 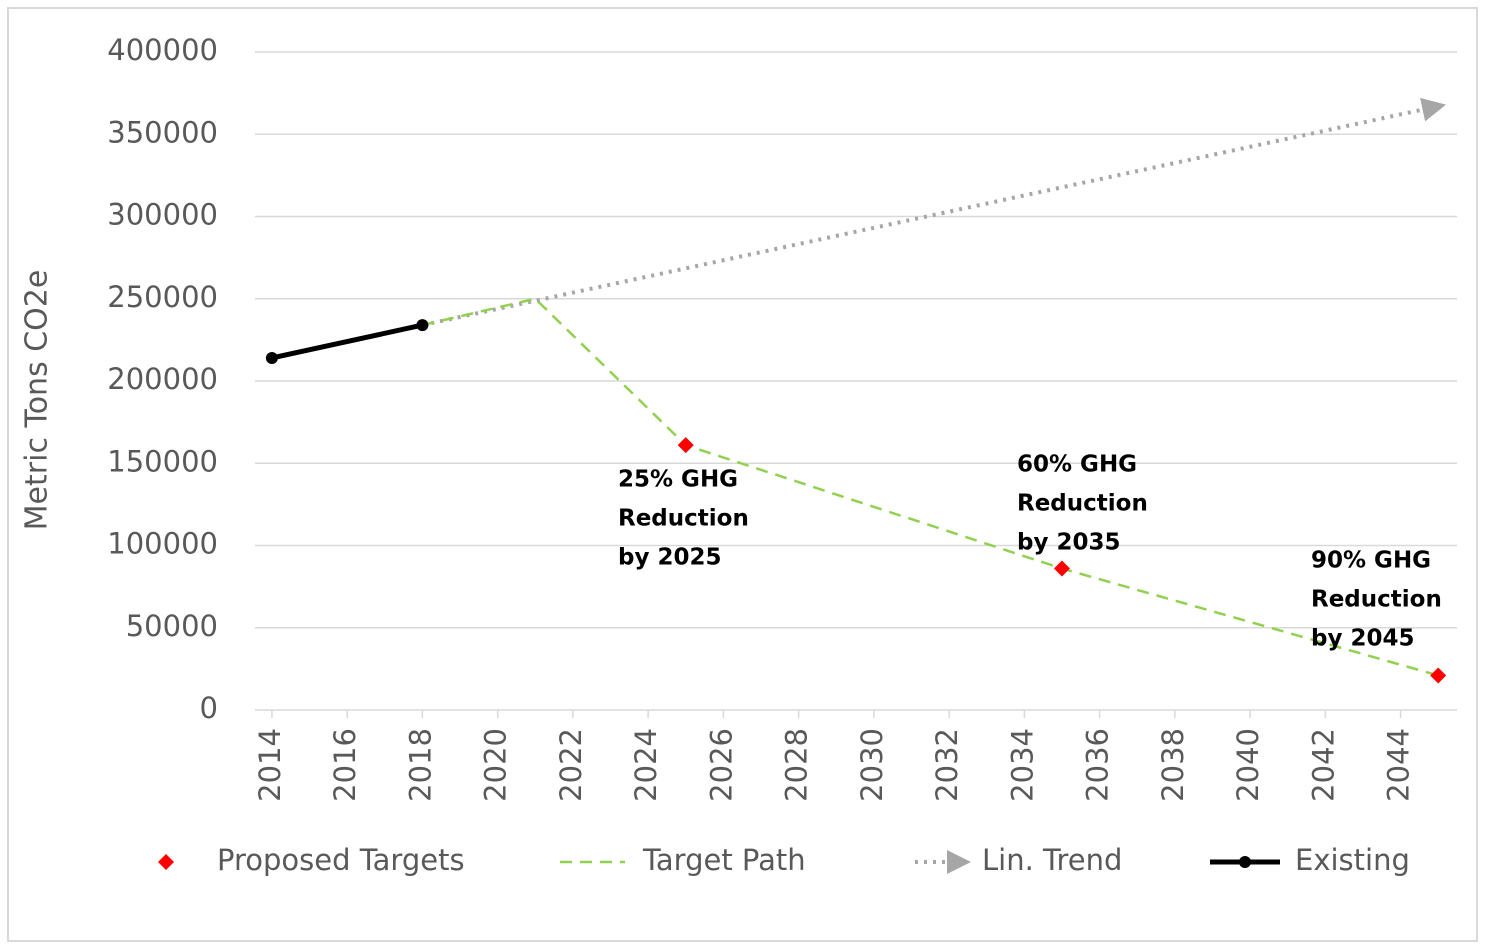 What do you see at coordinates (162, 297) in the screenshot?
I see `y-tick-label: 250000` at bounding box center [162, 297].